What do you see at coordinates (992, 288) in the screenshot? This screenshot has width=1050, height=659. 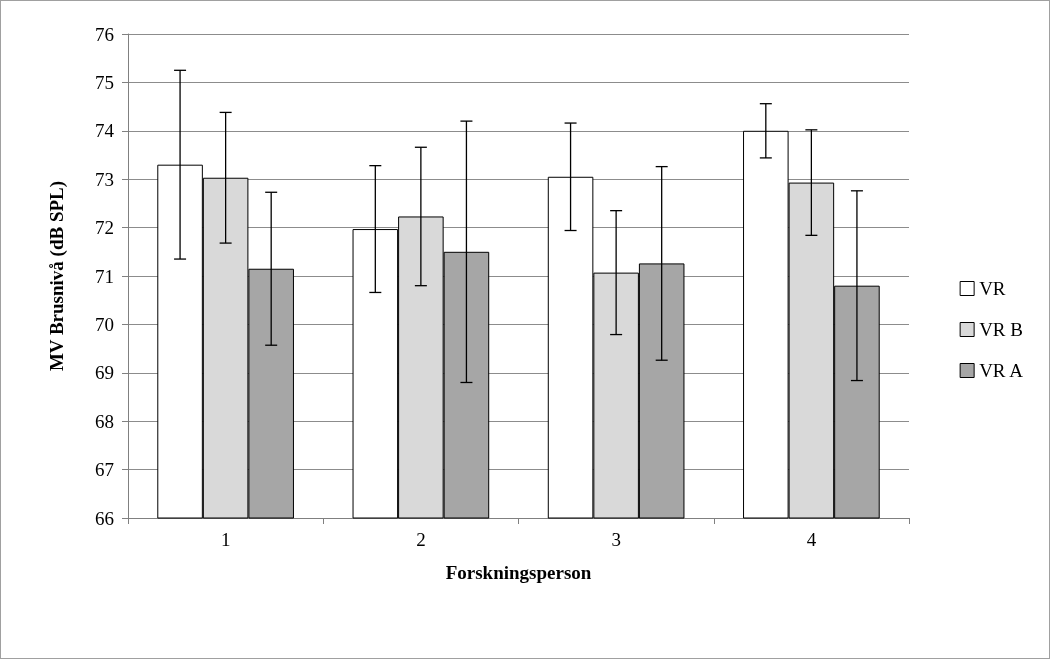 I see `legend-label: VR` at bounding box center [992, 288].